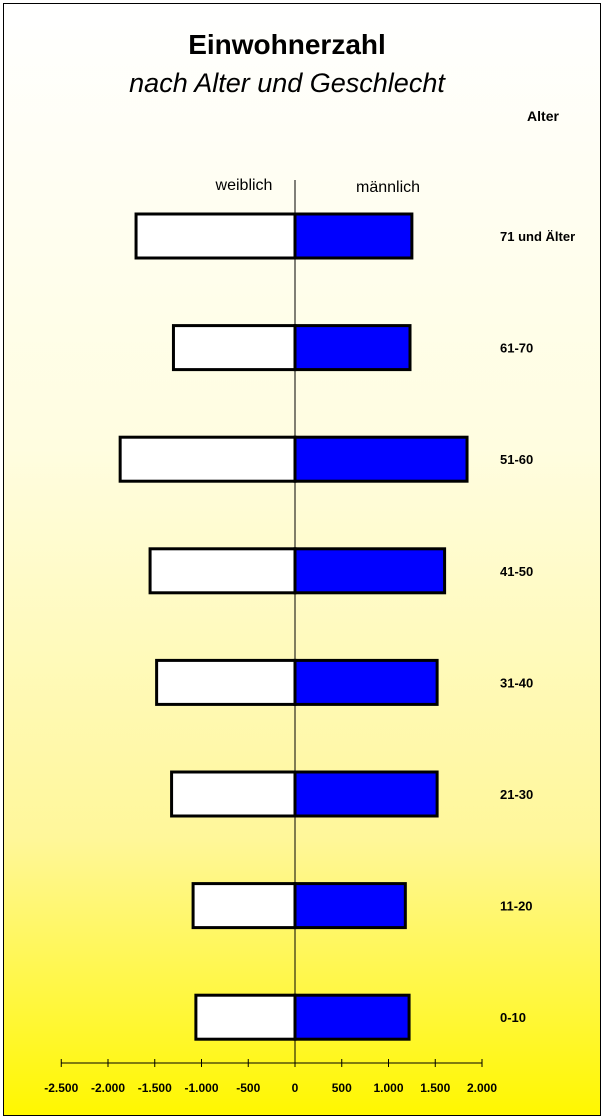 The image size is (603, 1119). What do you see at coordinates (482, 1088) in the screenshot?
I see `x-tick-label: 2.000` at bounding box center [482, 1088].